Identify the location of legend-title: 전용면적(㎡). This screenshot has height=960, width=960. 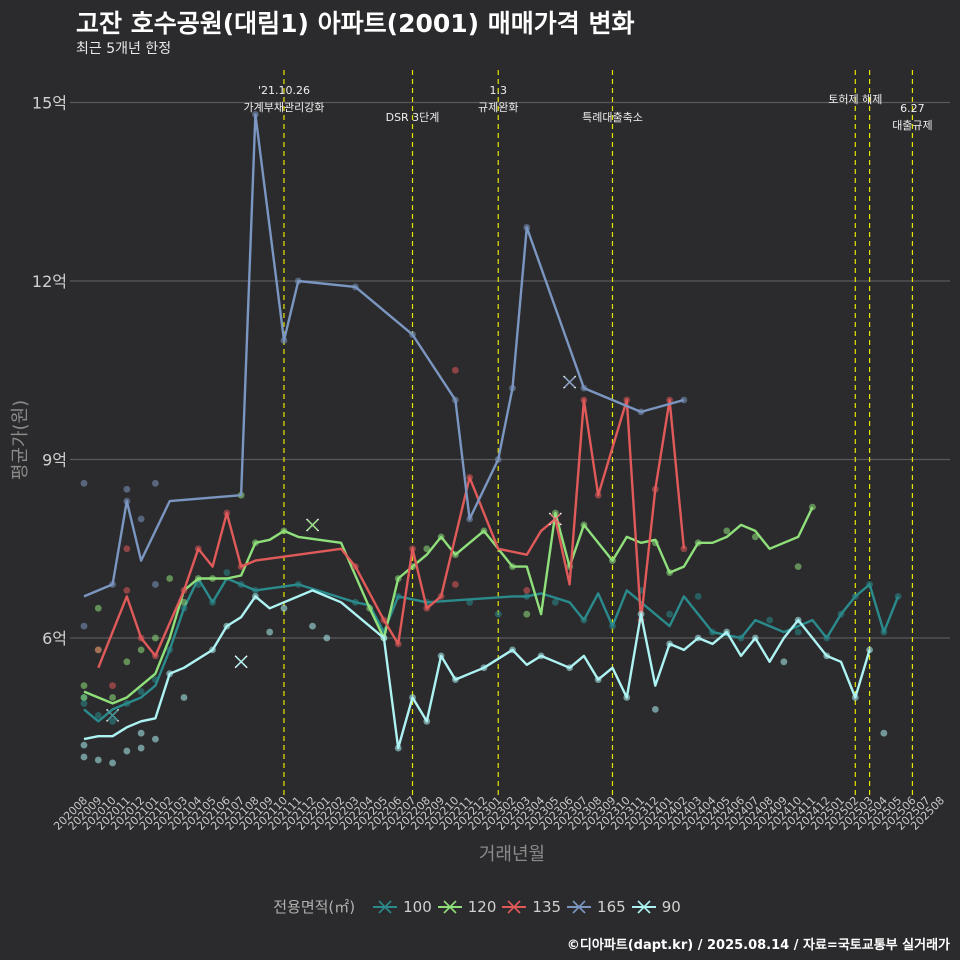
(314, 907).